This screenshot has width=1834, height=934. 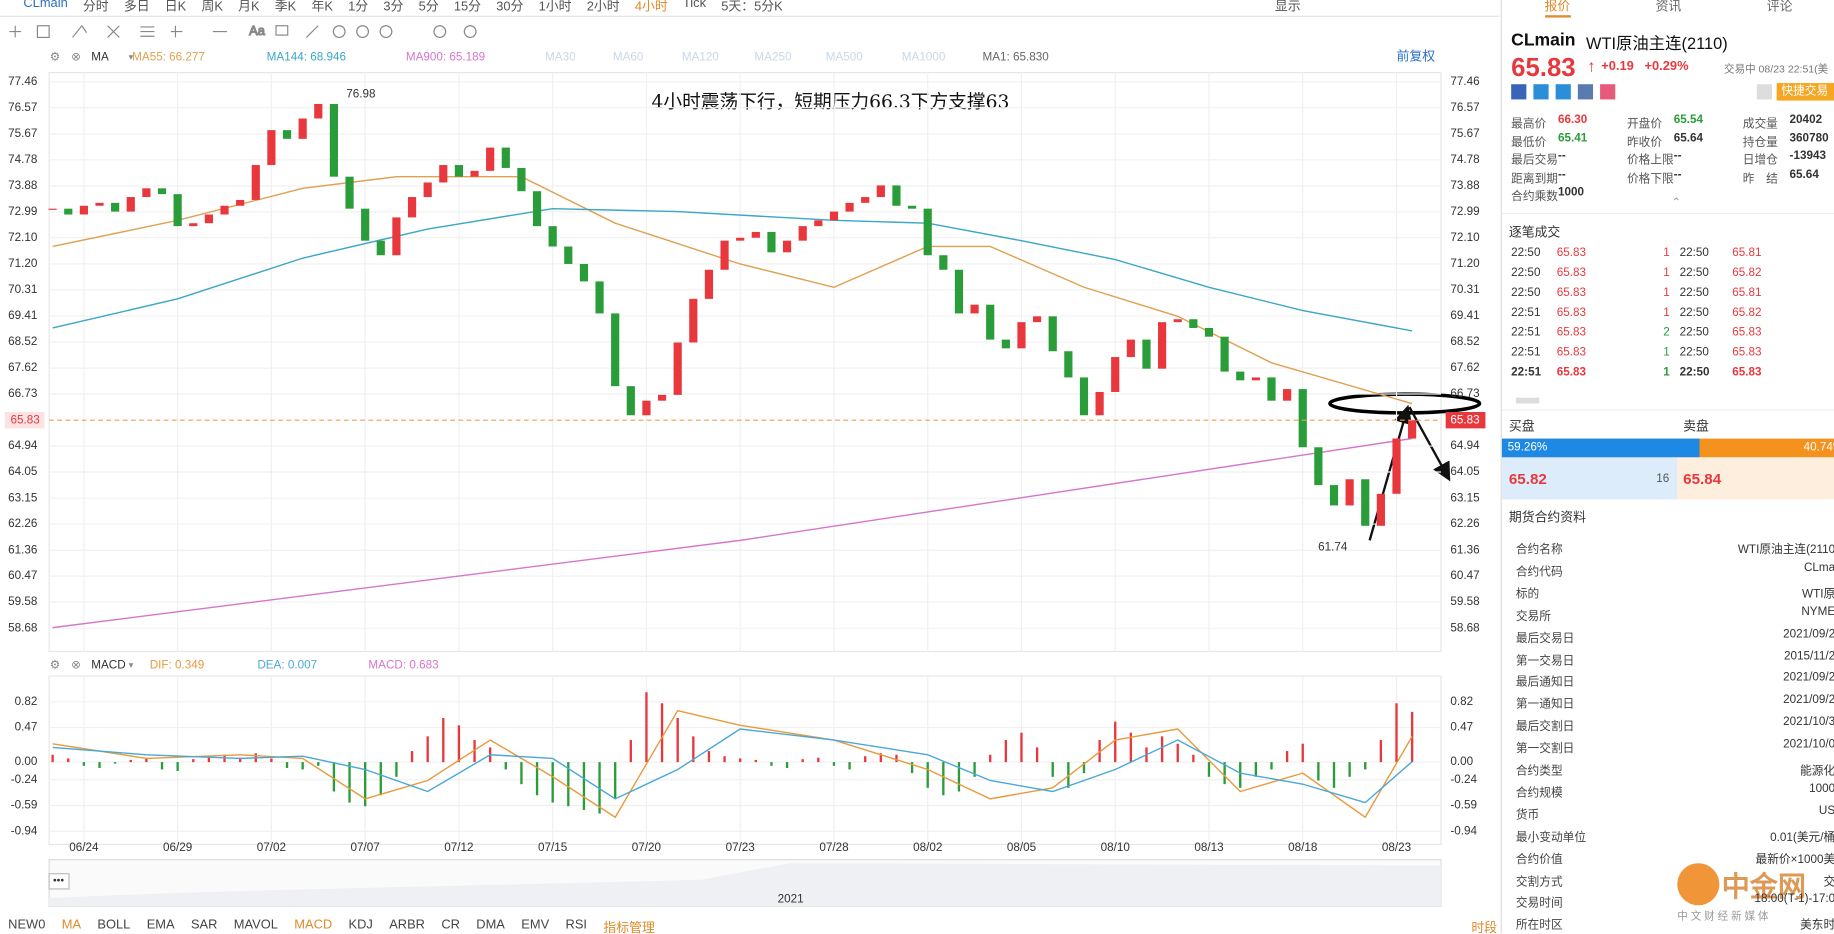 I want to click on indicator: EMA, so click(x=160, y=925).